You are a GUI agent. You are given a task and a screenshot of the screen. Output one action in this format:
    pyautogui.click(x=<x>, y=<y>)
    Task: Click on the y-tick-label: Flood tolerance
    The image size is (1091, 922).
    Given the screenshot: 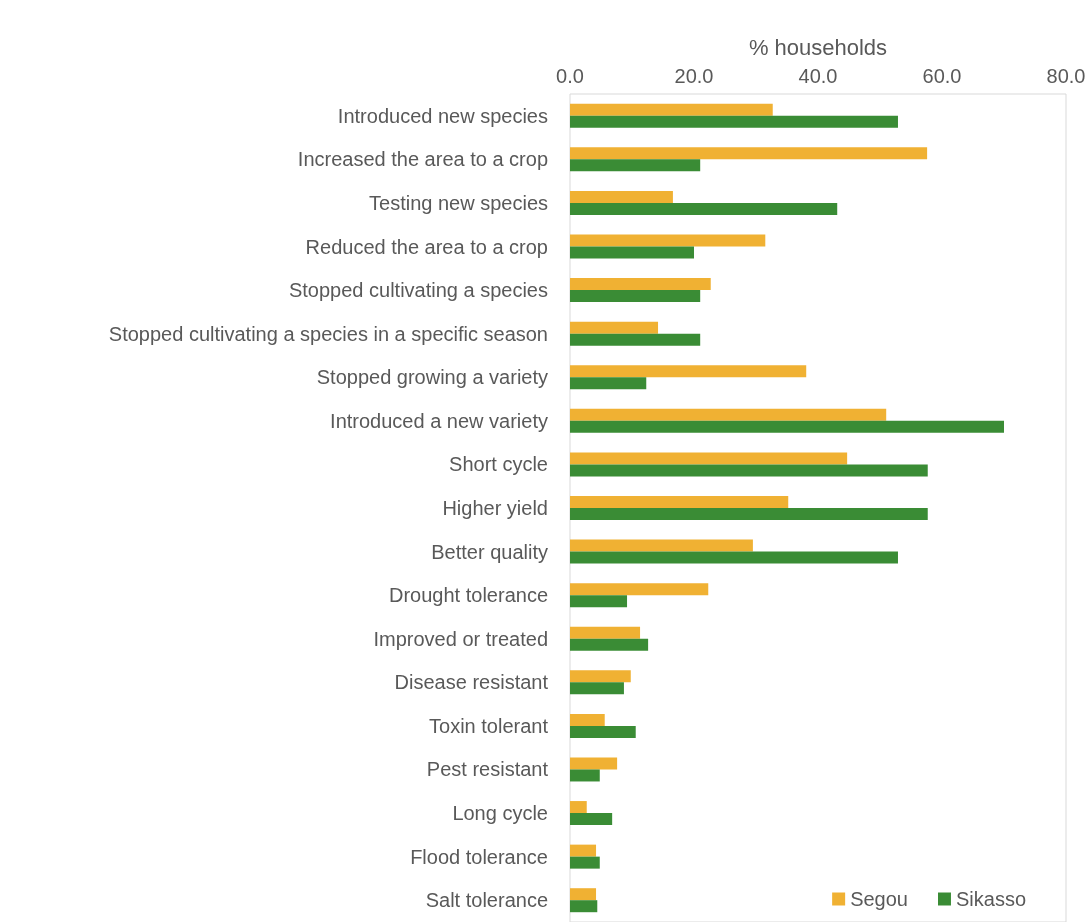 What is the action you would take?
    pyautogui.click(x=479, y=856)
    